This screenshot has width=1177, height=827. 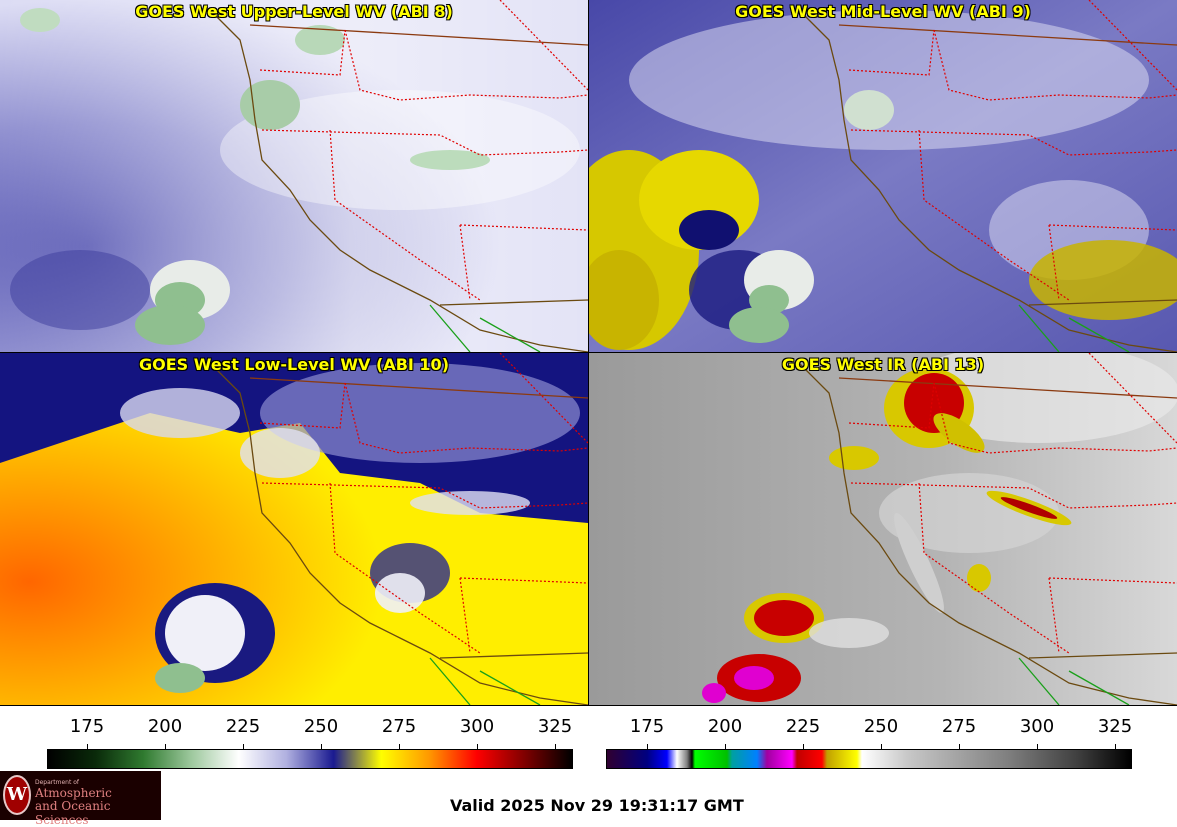 What do you see at coordinates (243, 726) in the screenshot?
I see `wv-tick-label: 225` at bounding box center [243, 726].